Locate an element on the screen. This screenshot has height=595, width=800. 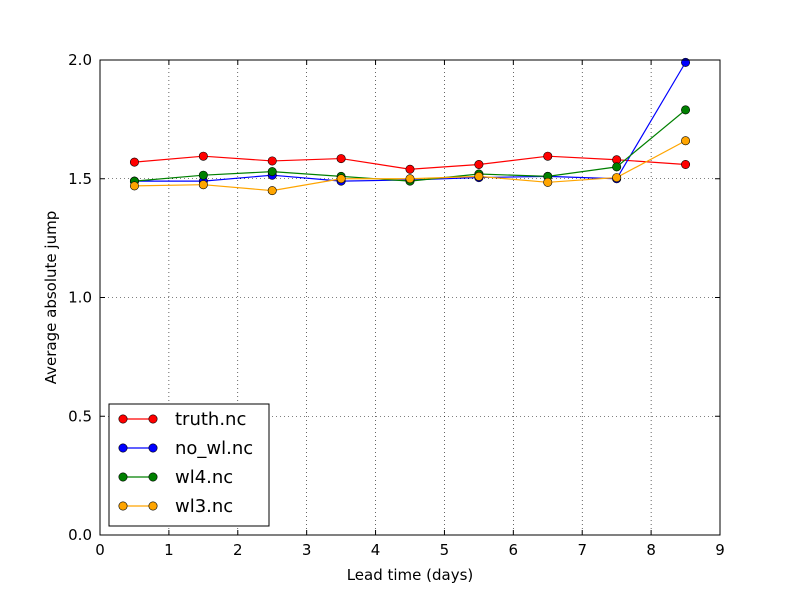
x-tick-label: 0 is located at coordinates (100, 550).